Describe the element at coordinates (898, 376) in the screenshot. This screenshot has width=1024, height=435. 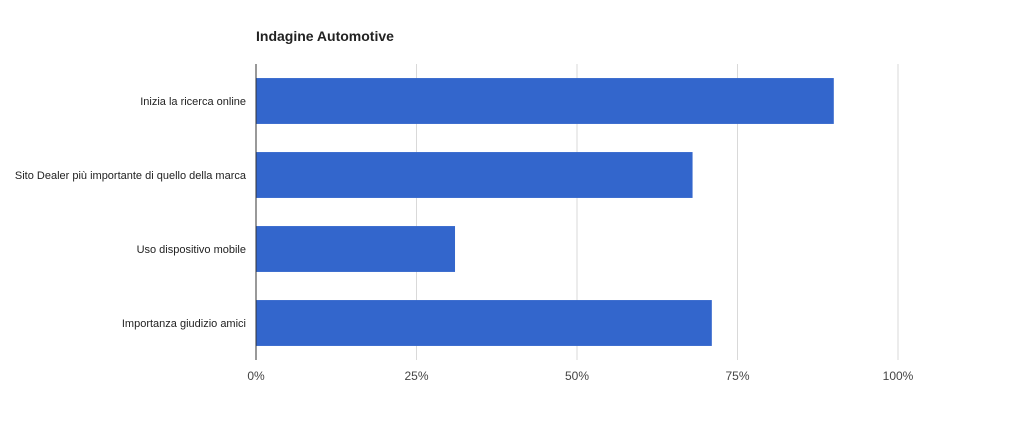
I see `x-tick-label: 100%` at that location.